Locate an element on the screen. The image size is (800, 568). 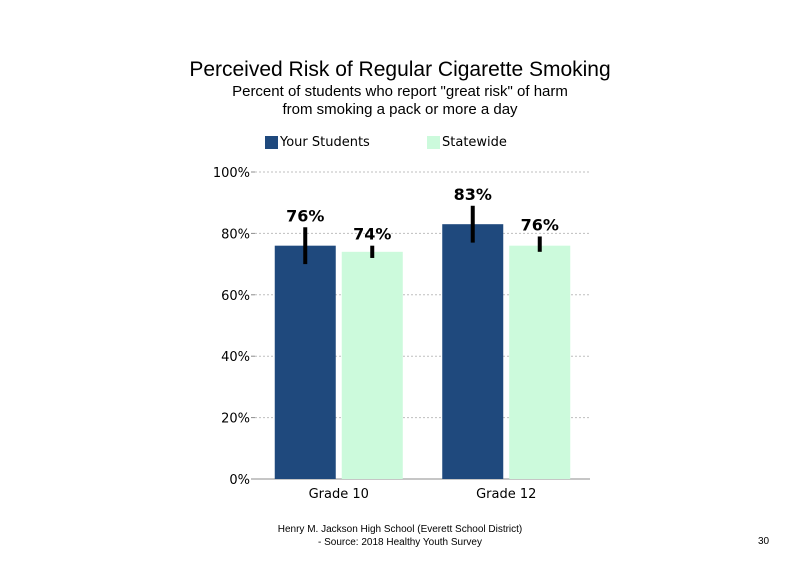
legend-label-your-students: Your Students is located at coordinates (325, 142).